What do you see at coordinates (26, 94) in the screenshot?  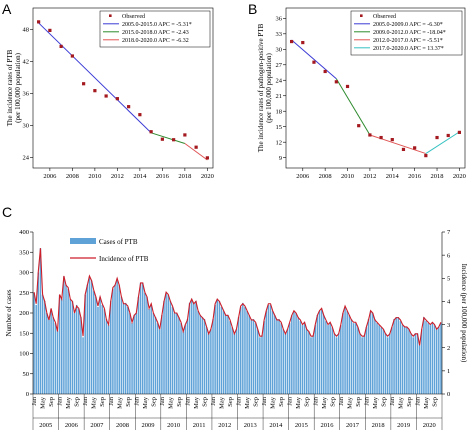 I see `y-tick-label: 36` at bounding box center [26, 94].